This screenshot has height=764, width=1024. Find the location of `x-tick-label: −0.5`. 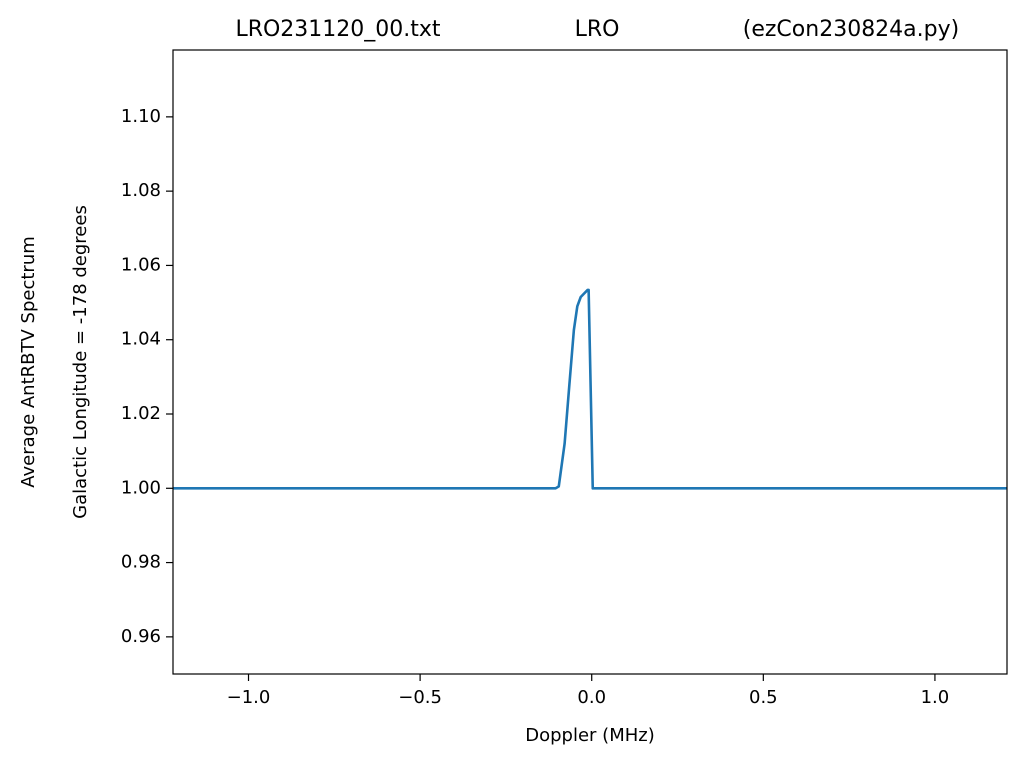

x-tick-label: −0.5 is located at coordinates (420, 697).